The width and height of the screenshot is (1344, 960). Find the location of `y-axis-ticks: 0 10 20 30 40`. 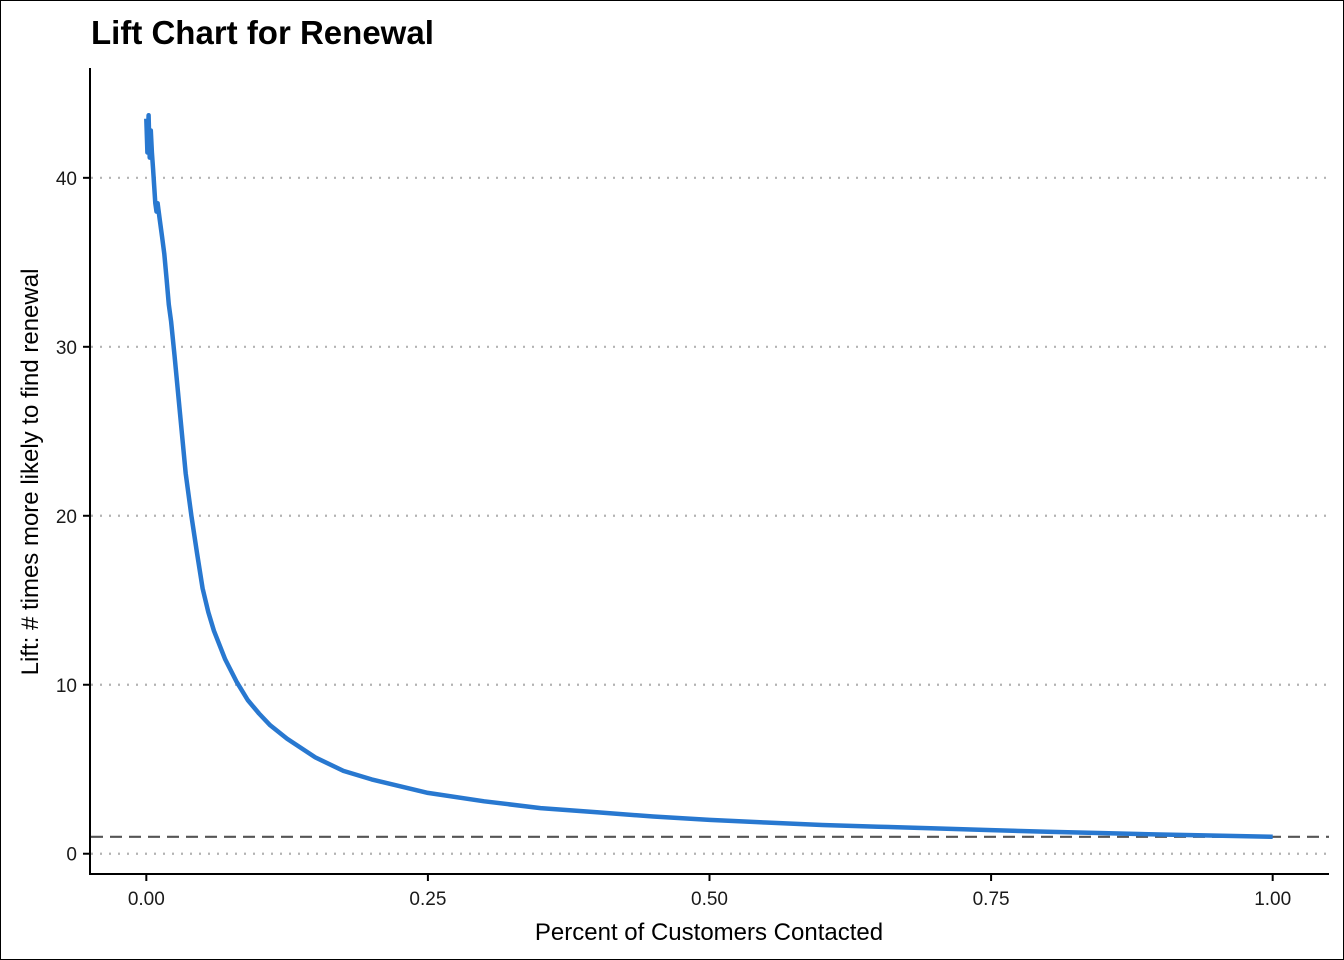

y-axis-ticks: 0 10 20 30 40 is located at coordinates (73, 517).